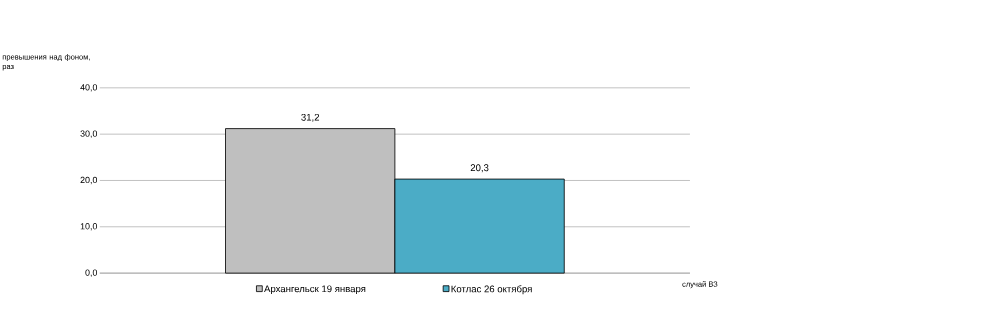 The height and width of the screenshot is (309, 1007). I want to click on y-tick-label: 0,0, so click(91, 273).